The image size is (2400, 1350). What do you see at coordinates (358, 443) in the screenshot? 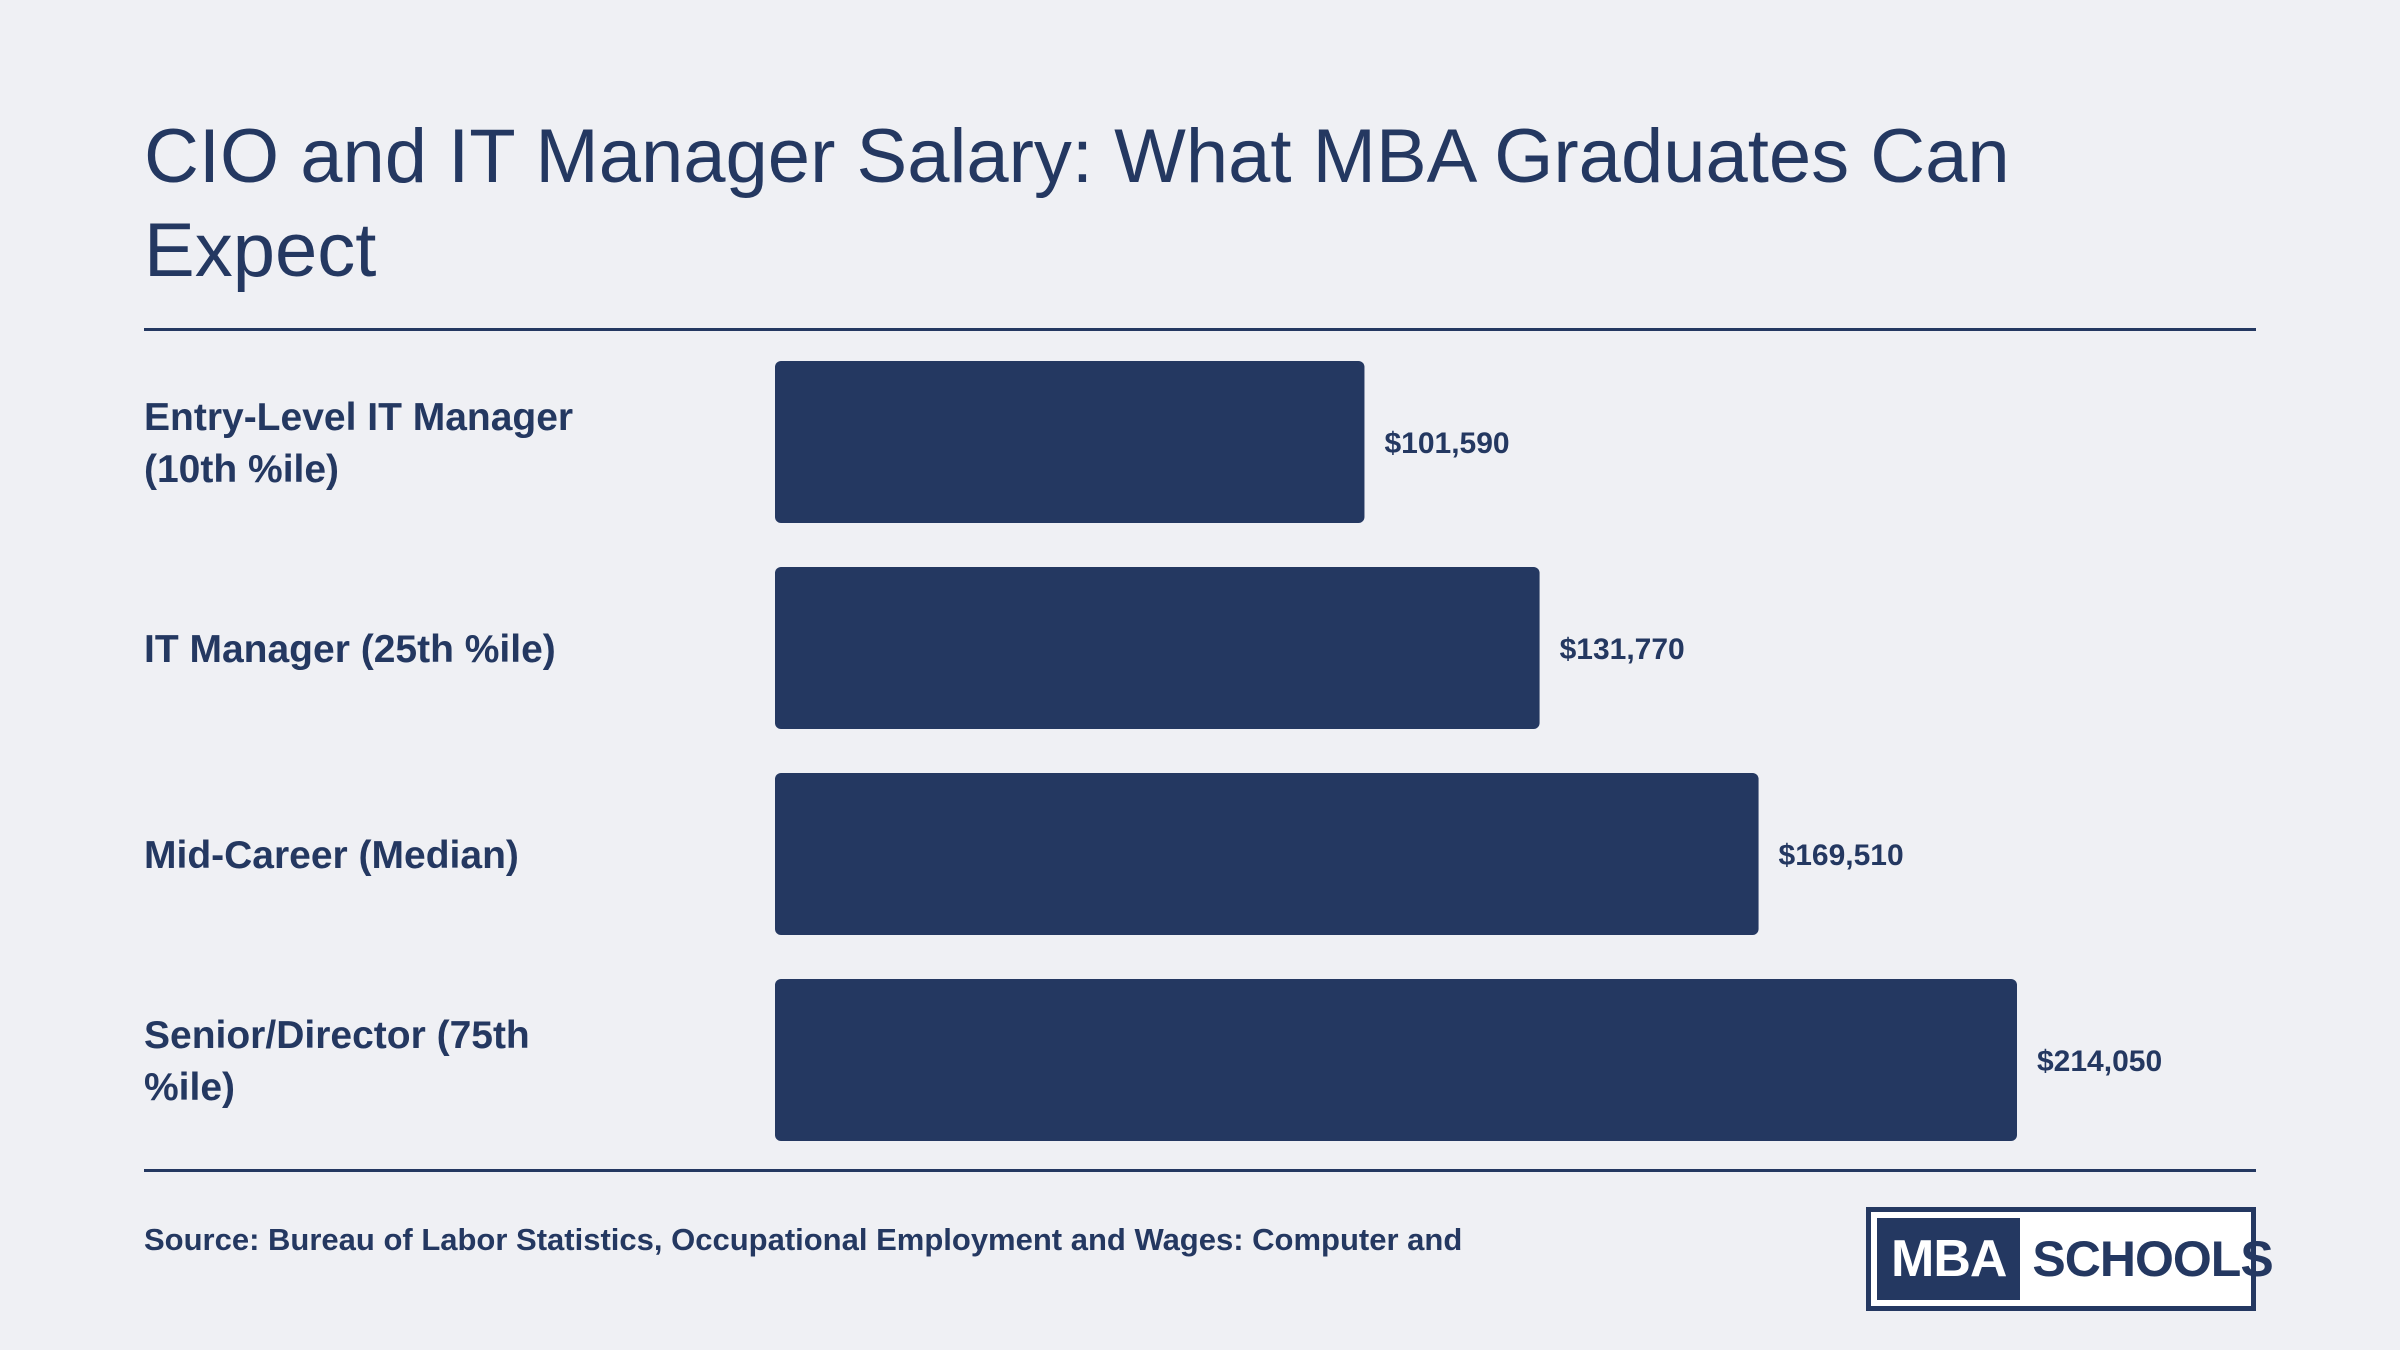
I see `category-label-1: Entry-Level IT Manager (10th %ile)` at bounding box center [358, 443].